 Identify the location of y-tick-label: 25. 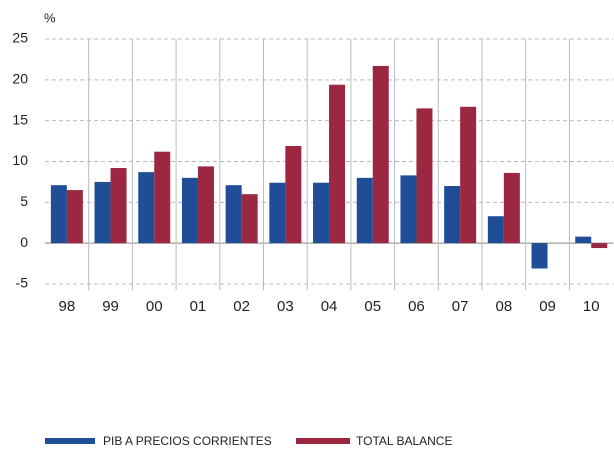
(20, 38).